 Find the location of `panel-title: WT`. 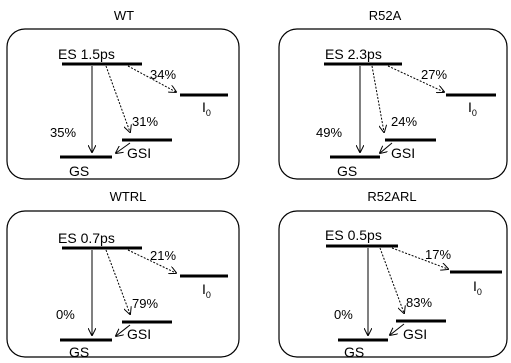

panel-title: WT is located at coordinates (124, 15).